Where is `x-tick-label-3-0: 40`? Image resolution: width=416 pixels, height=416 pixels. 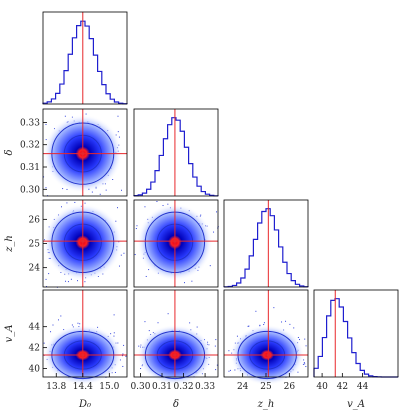 x-tick-label-3-0: 40 is located at coordinates (322, 387).